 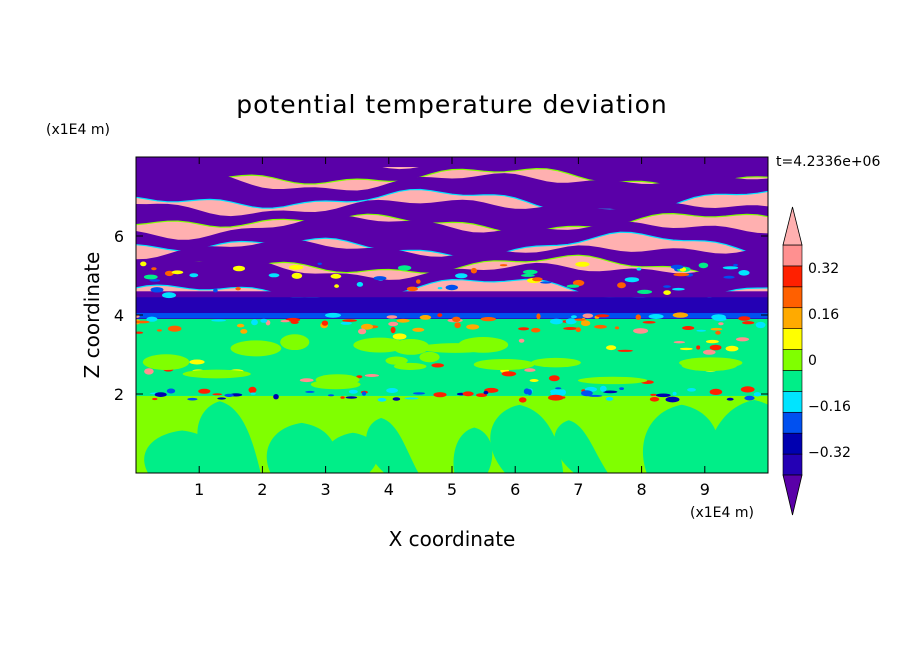 What do you see at coordinates (326, 489) in the screenshot?
I see `x-tick-label: 3` at bounding box center [326, 489].